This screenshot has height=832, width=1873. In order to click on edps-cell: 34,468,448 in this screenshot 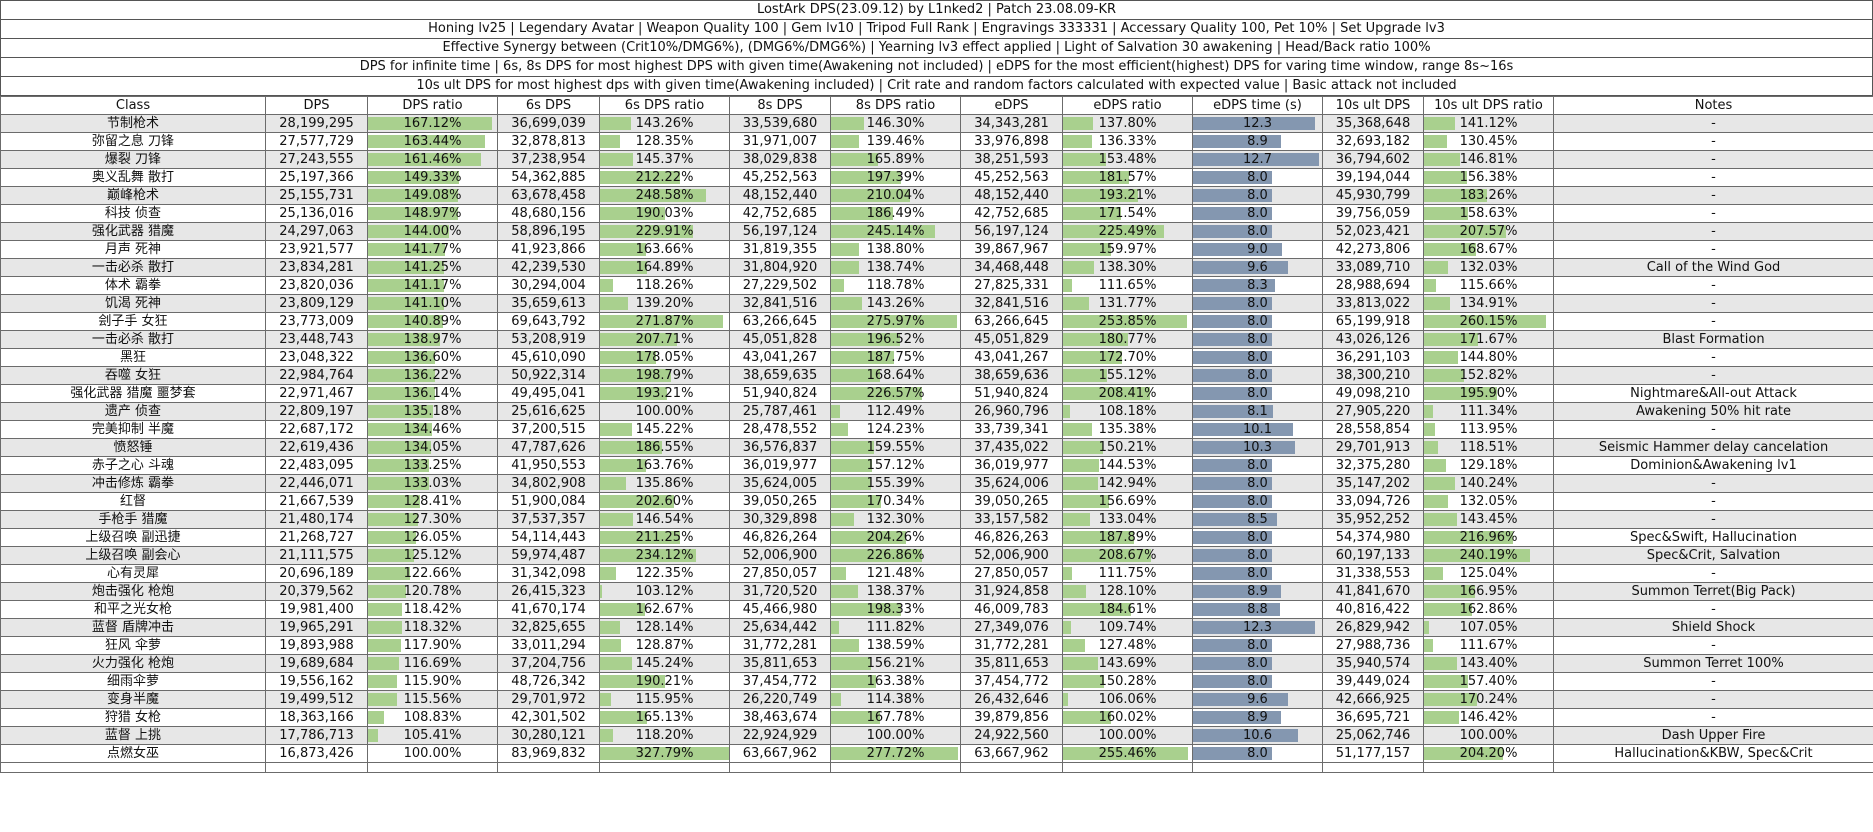, I will do `click(1011, 267)`.